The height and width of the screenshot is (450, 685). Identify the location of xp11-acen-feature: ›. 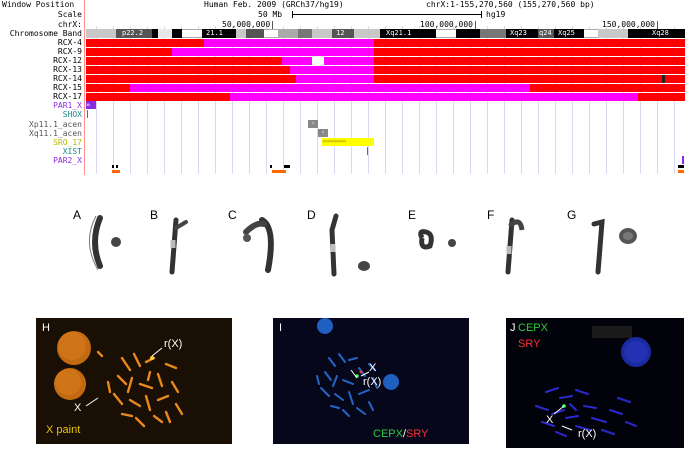
(313, 124).